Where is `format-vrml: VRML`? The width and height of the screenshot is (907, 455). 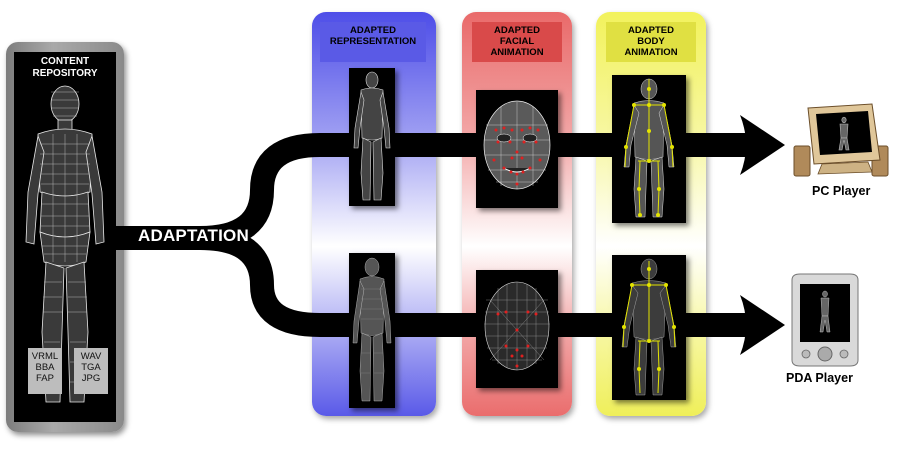
format-vrml: VRML is located at coordinates (45, 356).